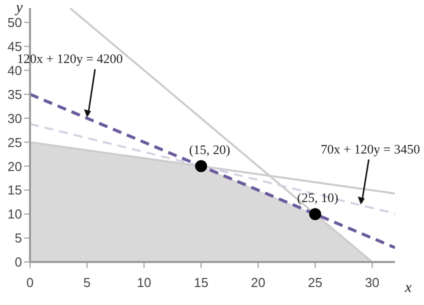  I want to click on y-tick-label: 30, so click(15, 118).